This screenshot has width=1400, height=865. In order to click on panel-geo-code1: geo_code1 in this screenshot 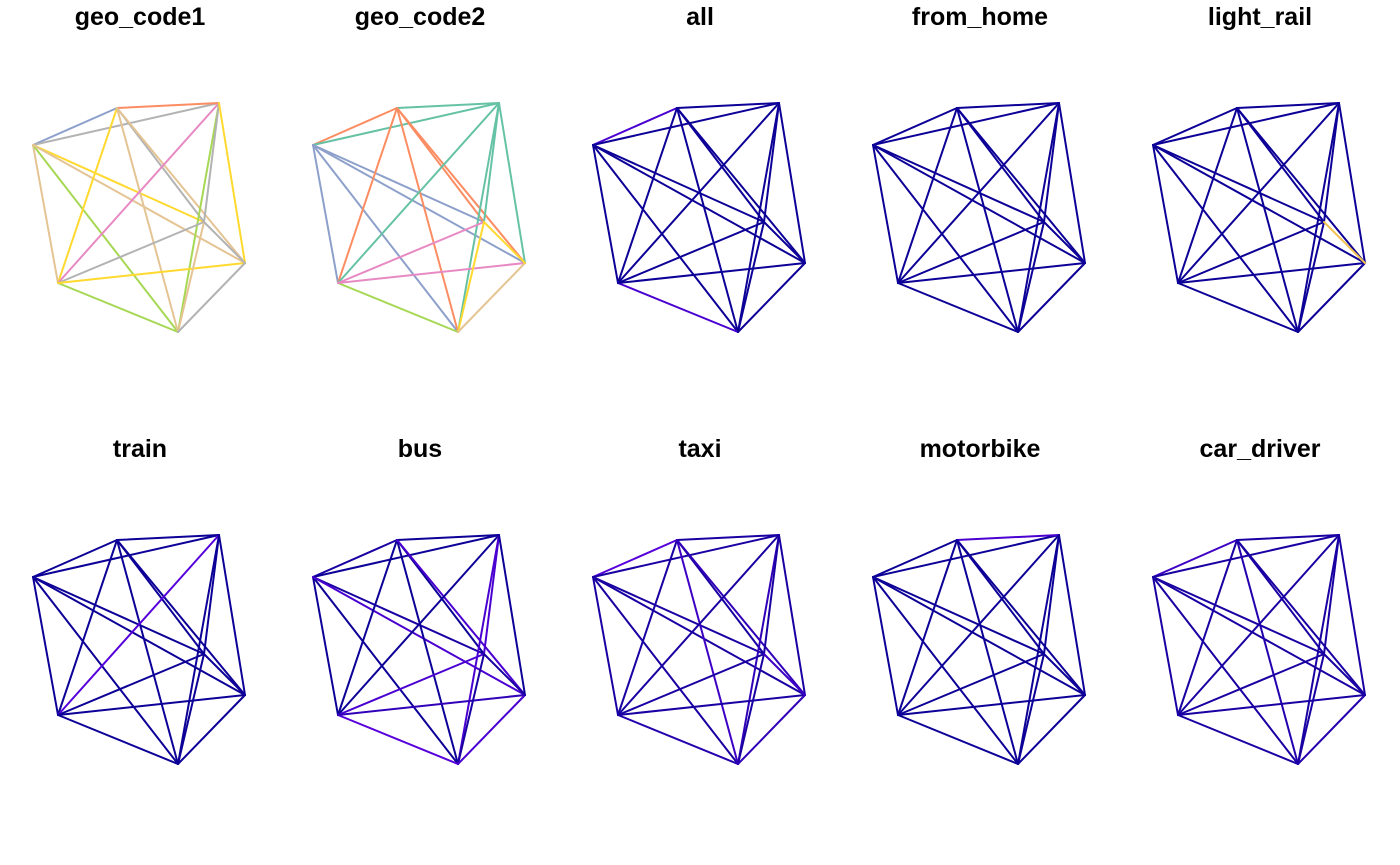, I will do `click(140, 216)`.